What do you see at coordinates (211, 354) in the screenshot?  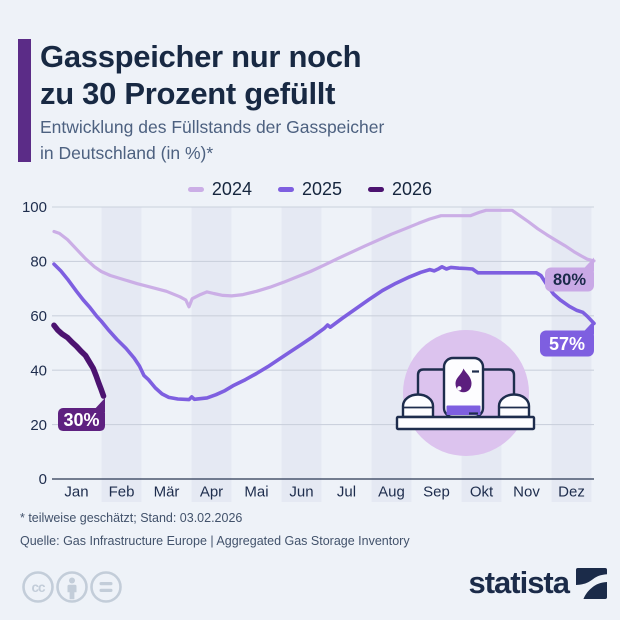 I see `month-band-Apr` at bounding box center [211, 354].